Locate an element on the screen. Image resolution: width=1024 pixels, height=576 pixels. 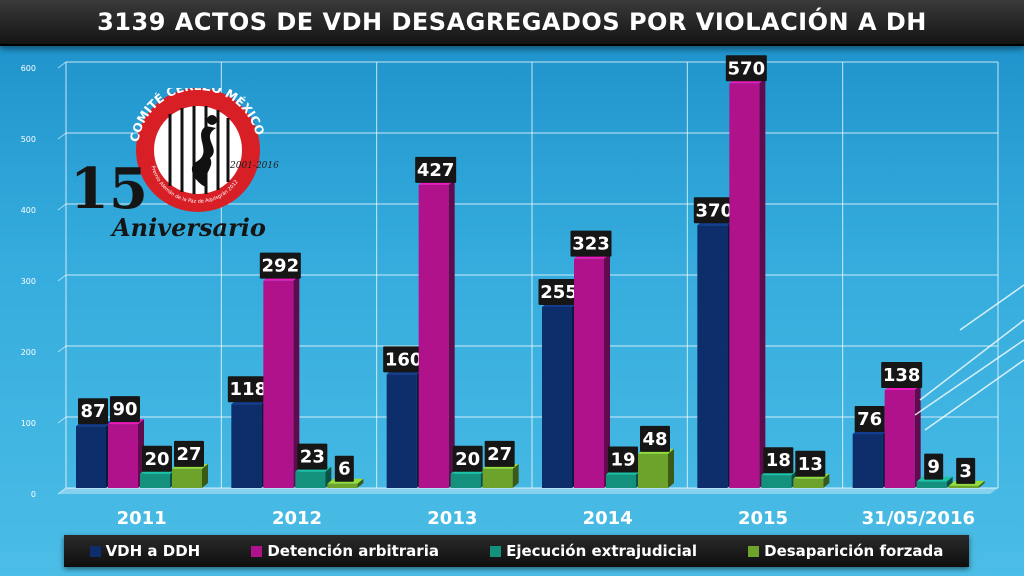
data-label: 292 is located at coordinates (281, 266).